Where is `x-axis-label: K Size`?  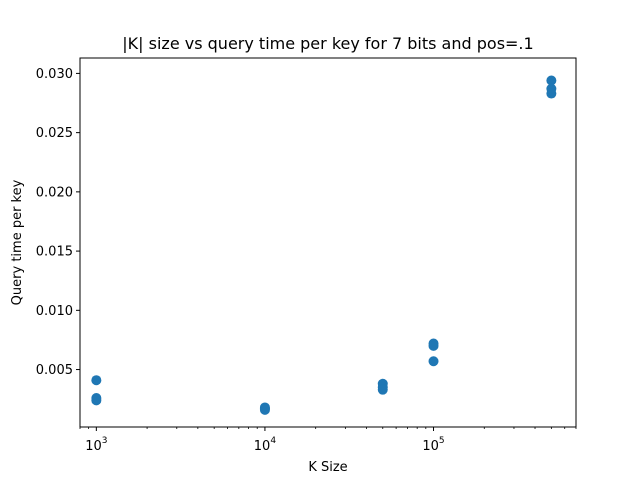 x-axis-label: K Size is located at coordinates (327, 467).